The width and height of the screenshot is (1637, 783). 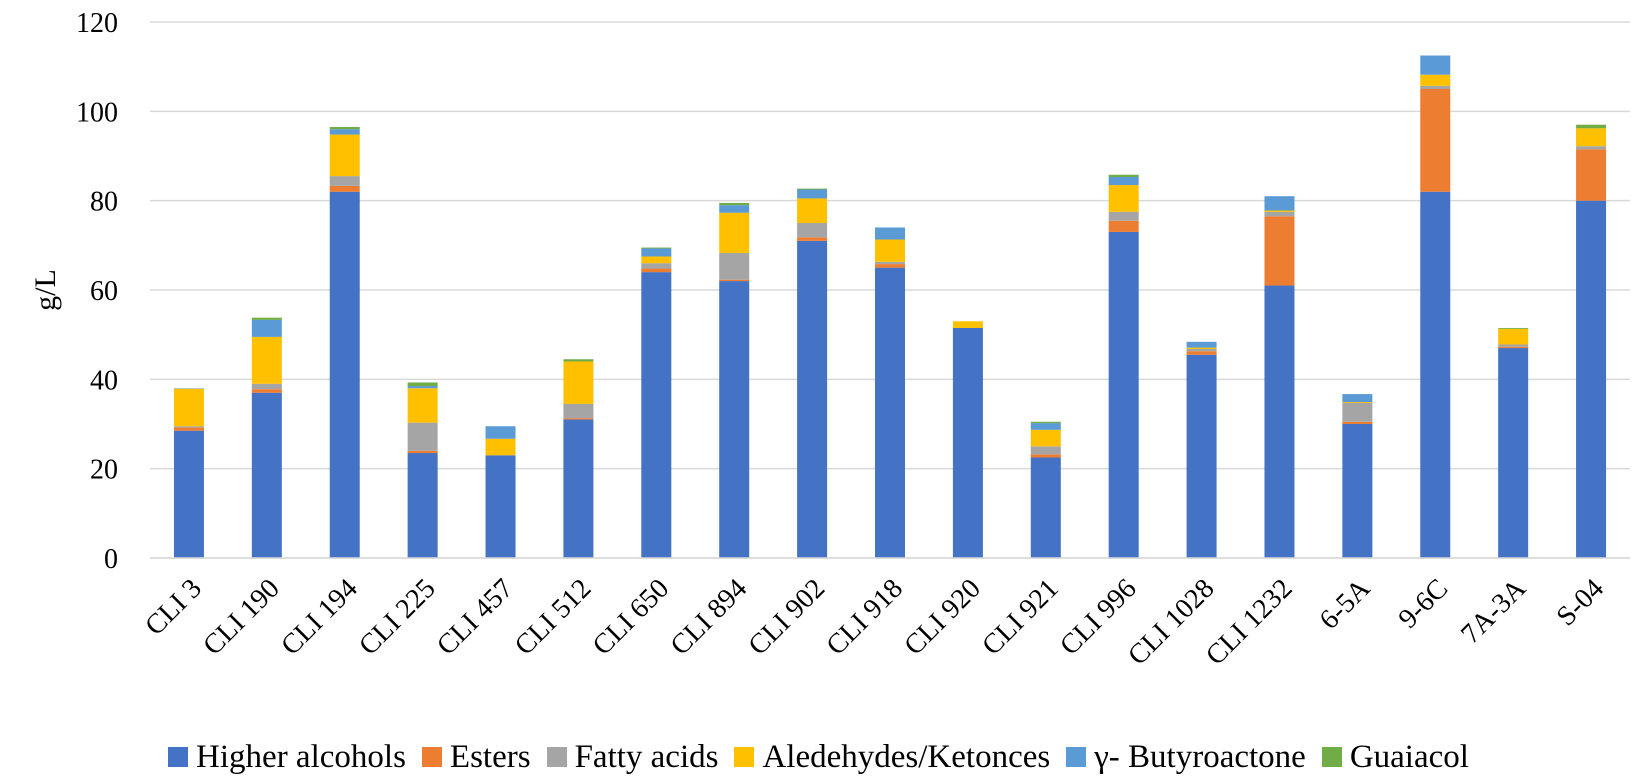 What do you see at coordinates (1249, 622) in the screenshot?
I see `x-tick-label: CLI 1232` at bounding box center [1249, 622].